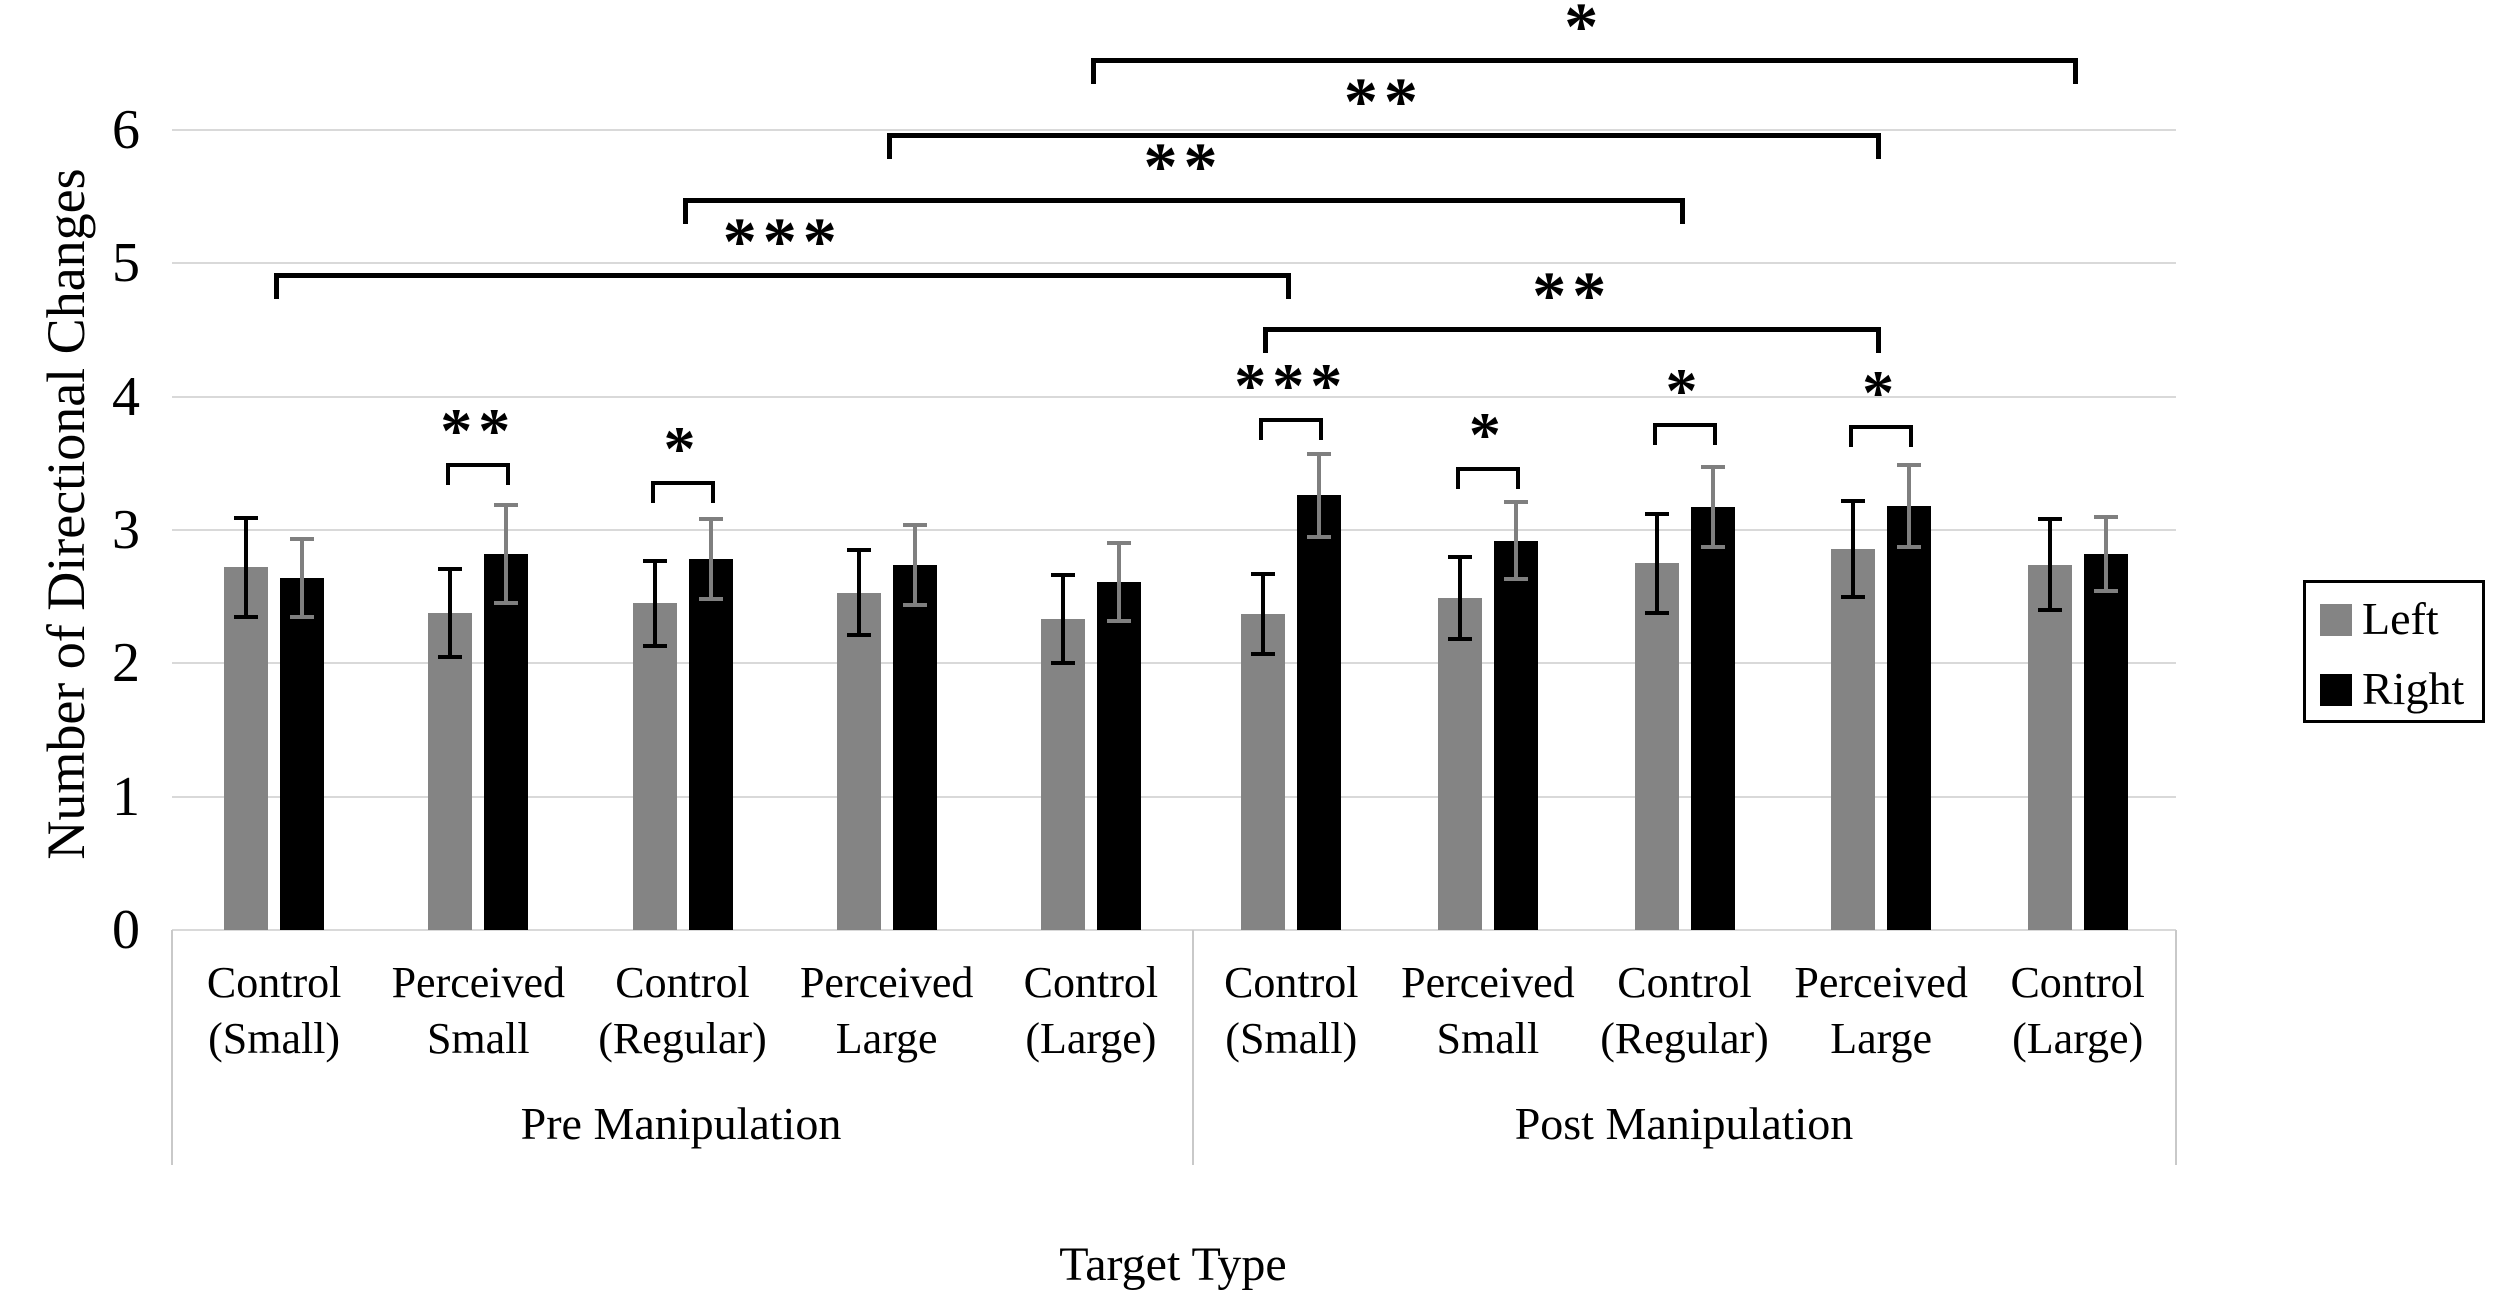 This screenshot has height=1310, width=2500. What do you see at coordinates (1183, 166) in the screenshot?
I see `sig-label-cross-2: **` at bounding box center [1183, 166].